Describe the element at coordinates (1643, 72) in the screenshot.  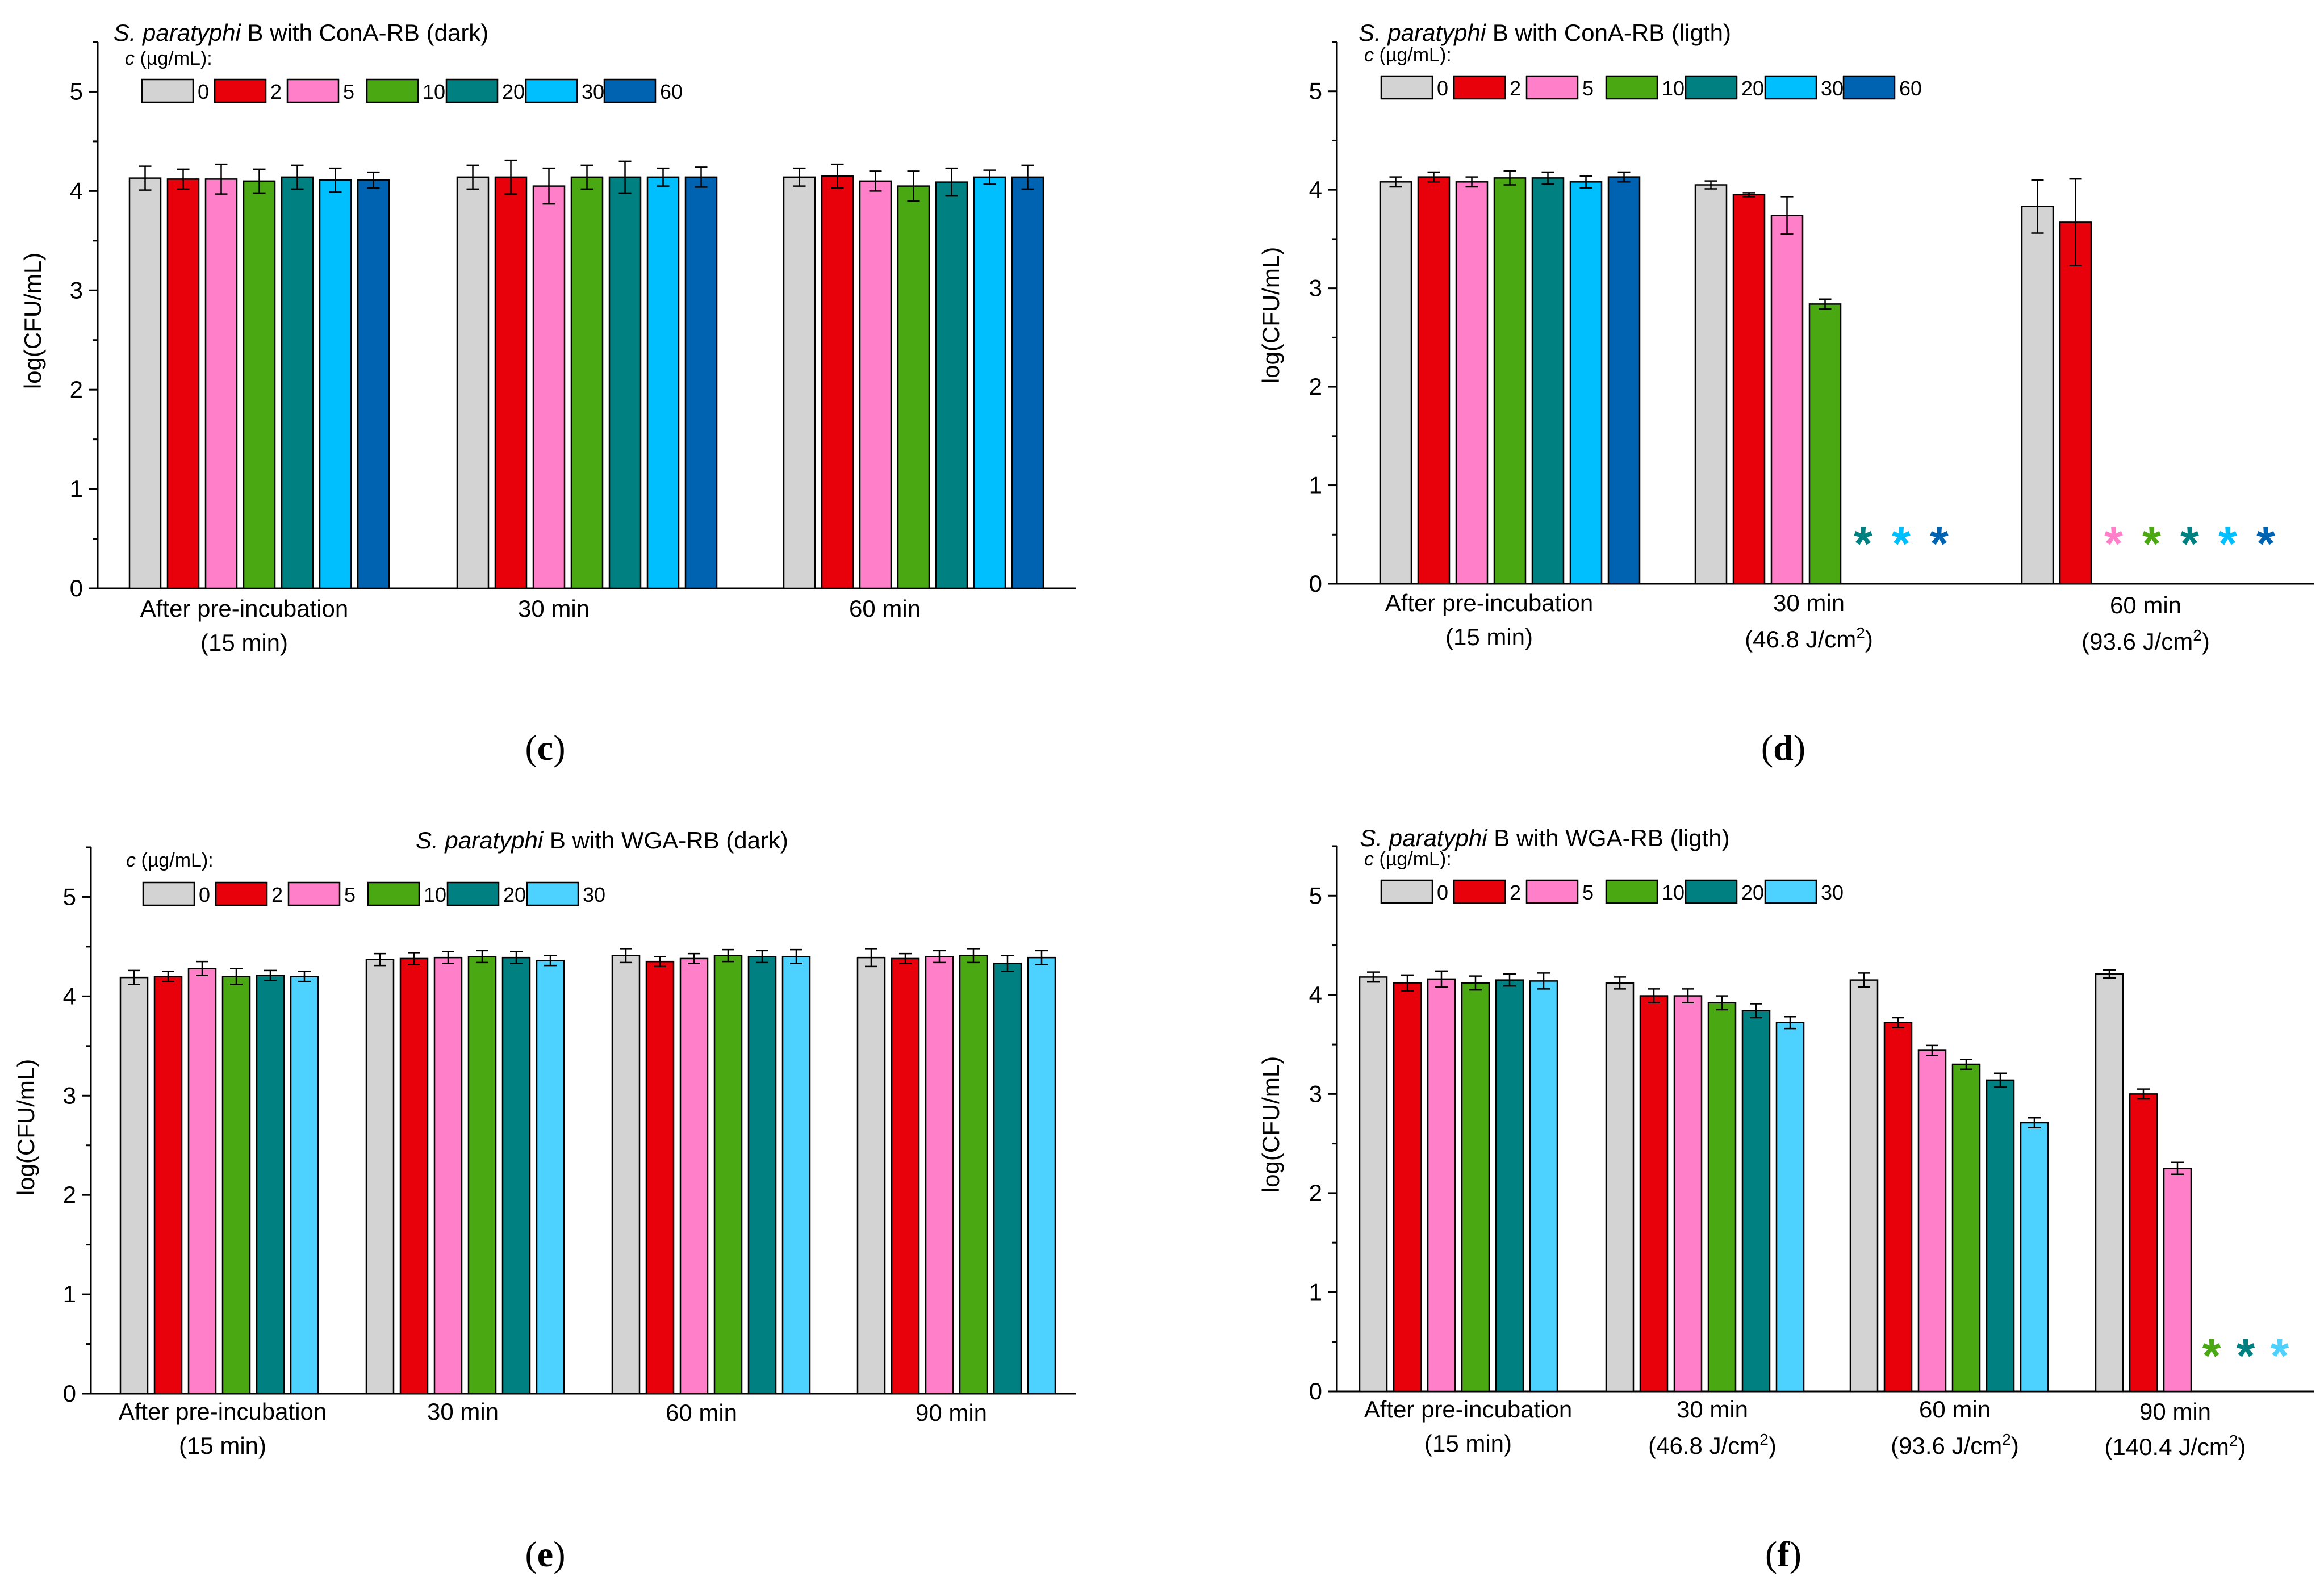
I see `legend: c (µg/mL): 0 2 5 10 20 30 60` at that location.